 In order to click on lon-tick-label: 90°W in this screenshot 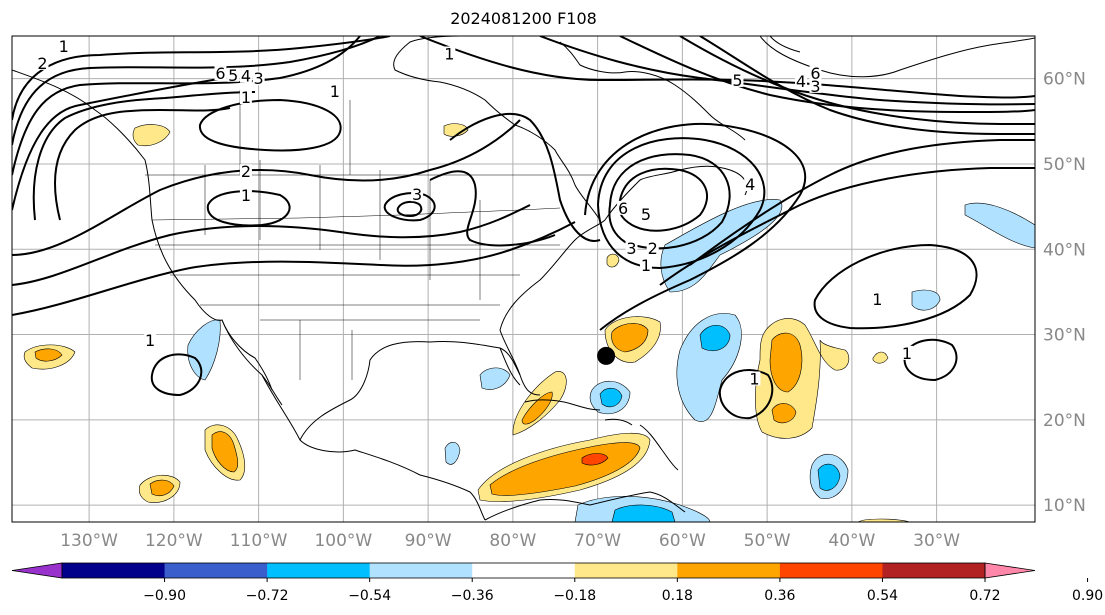, I will do `click(428, 541)`.